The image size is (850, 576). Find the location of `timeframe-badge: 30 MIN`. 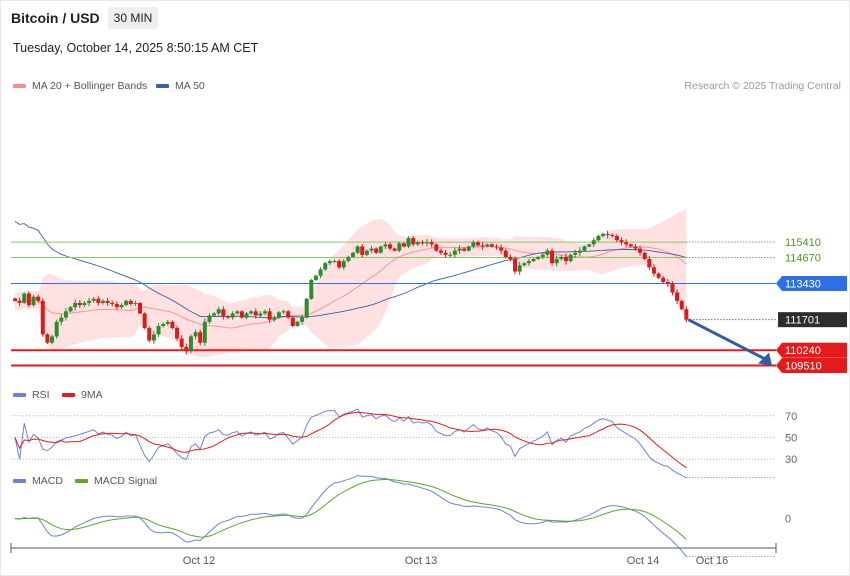

timeframe-badge: 30 MIN is located at coordinates (133, 18).